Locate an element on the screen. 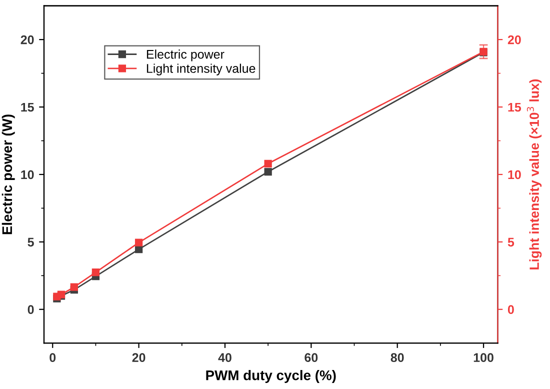 The height and width of the screenshot is (389, 550). y2-axis-title: Light intensity value (×10$^{3}$ lux) is located at coordinates (534, 174).